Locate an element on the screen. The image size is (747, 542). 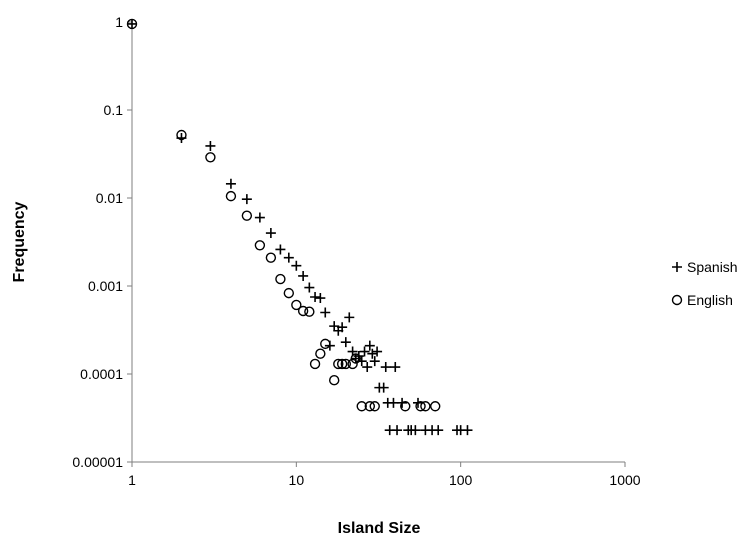
y-tick-label: 0.0001 is located at coordinates (101, 374).